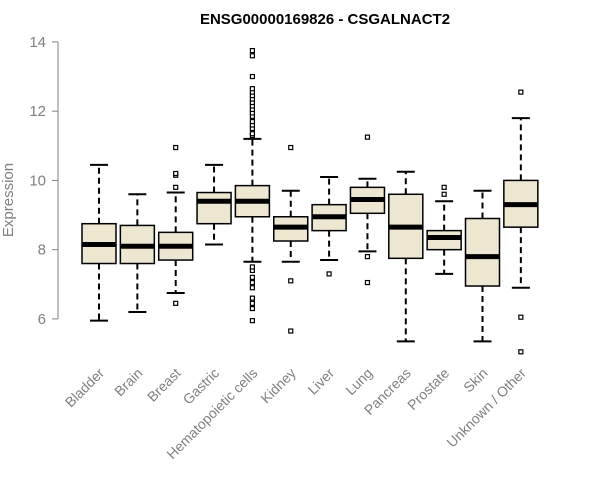 This screenshot has width=600, height=500. I want to click on y-axis: 6 8 10 12 14, so click(44, 181).